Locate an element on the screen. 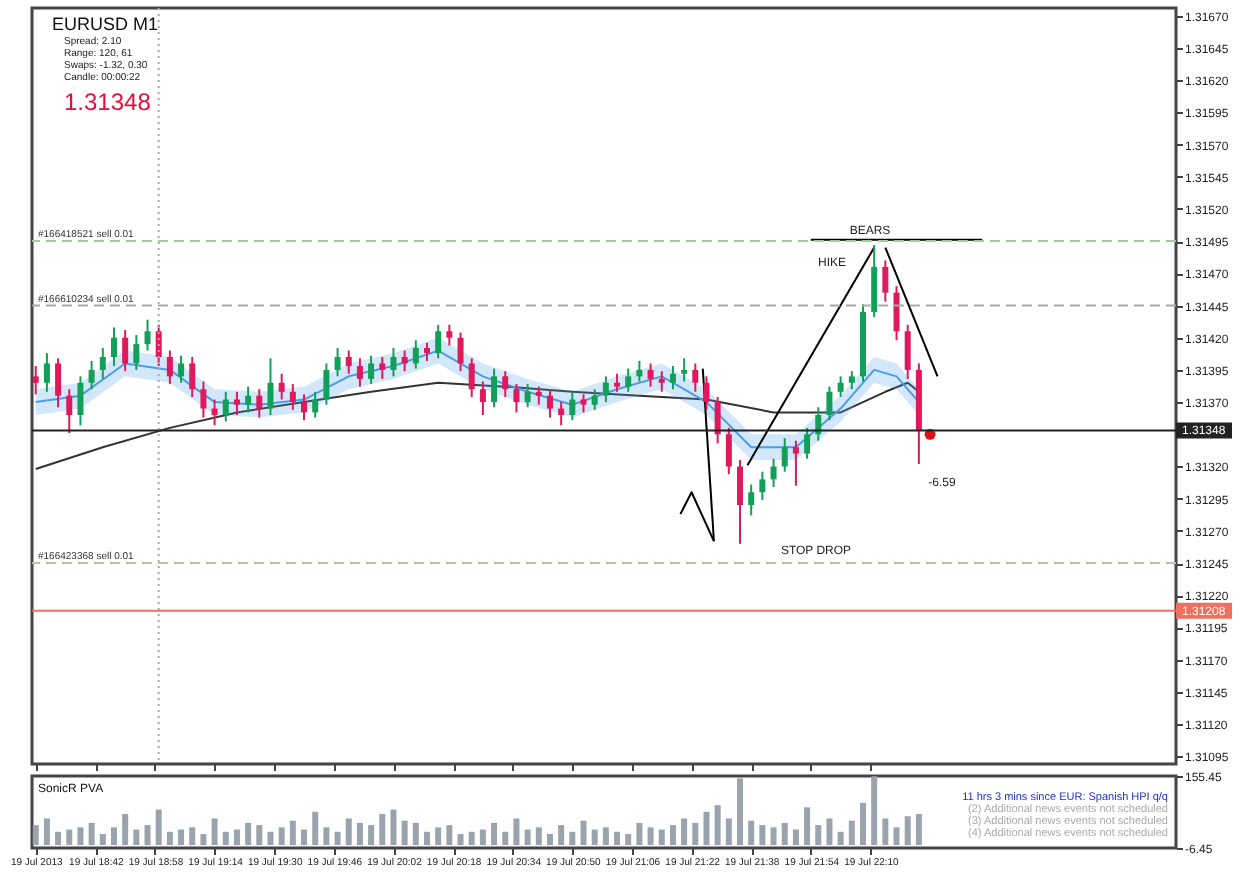 The width and height of the screenshot is (1250, 892). chart-title: EURUSD M1 is located at coordinates (105, 24).